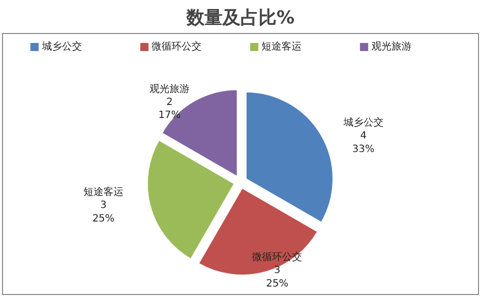  What do you see at coordinates (363, 122) in the screenshot?
I see `slice-label: 城乡公交` at bounding box center [363, 122].